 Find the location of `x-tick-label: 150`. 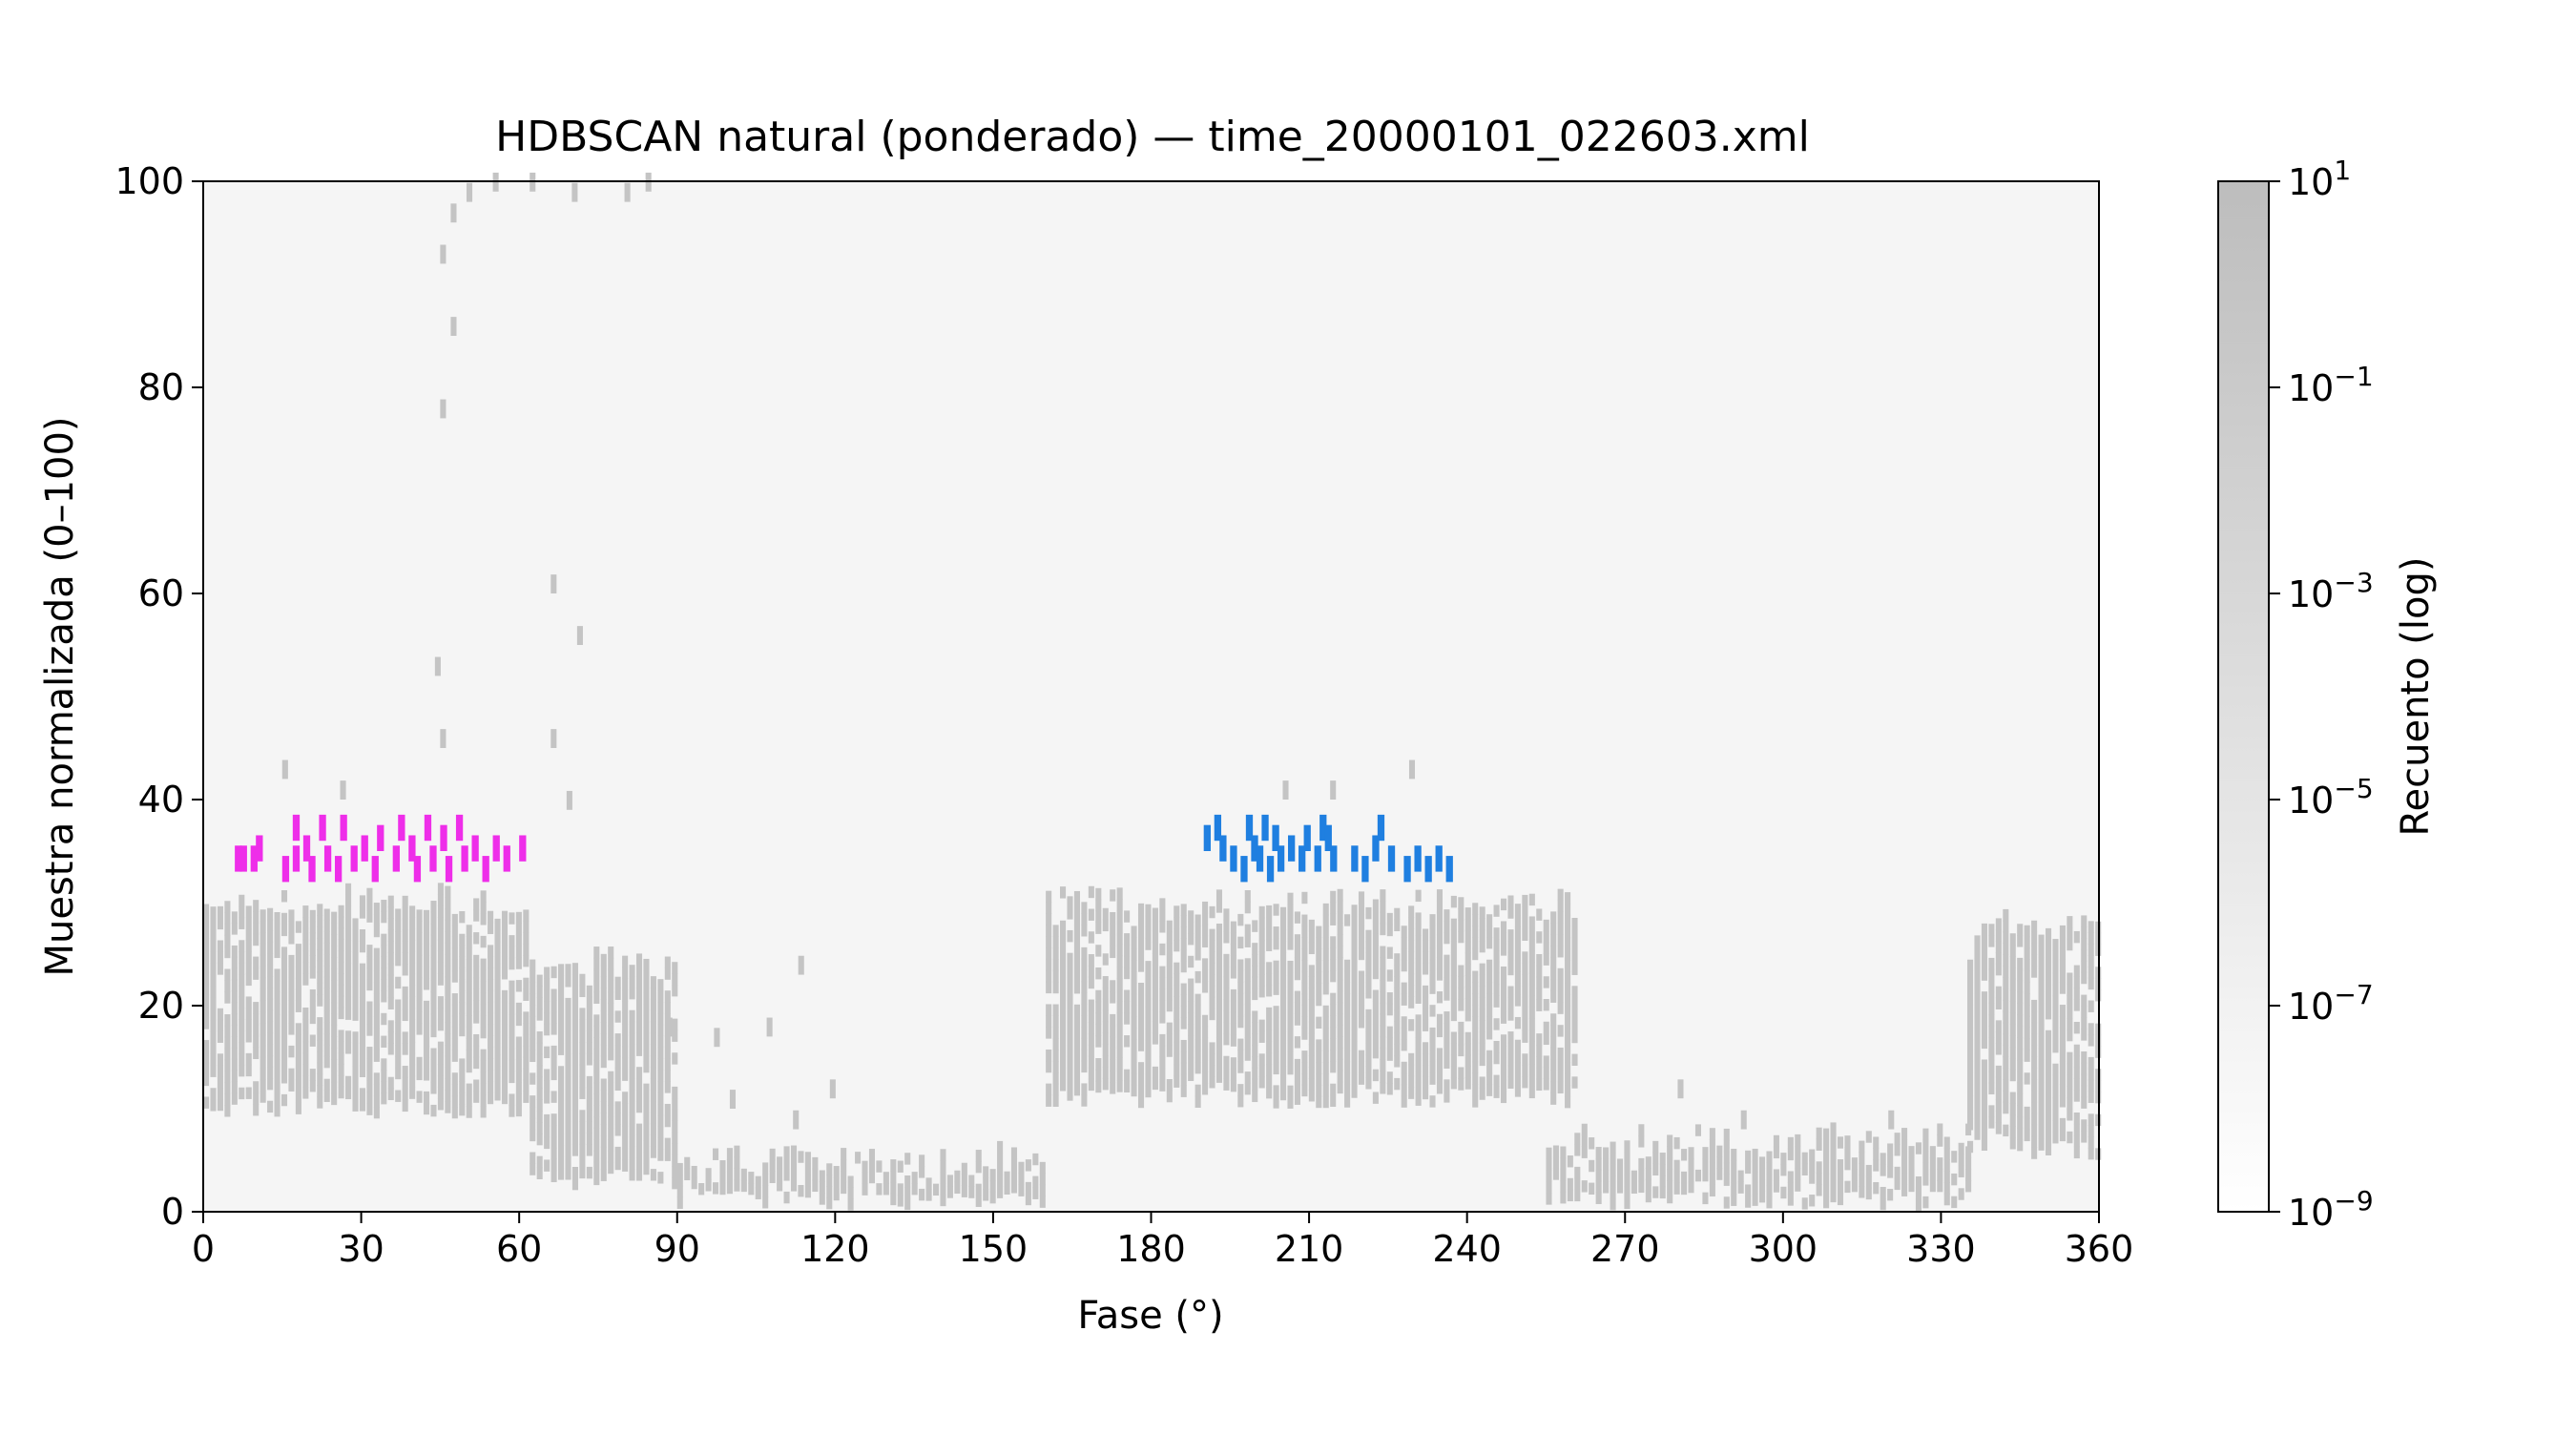

x-tick-label: 150 is located at coordinates (993, 1249).